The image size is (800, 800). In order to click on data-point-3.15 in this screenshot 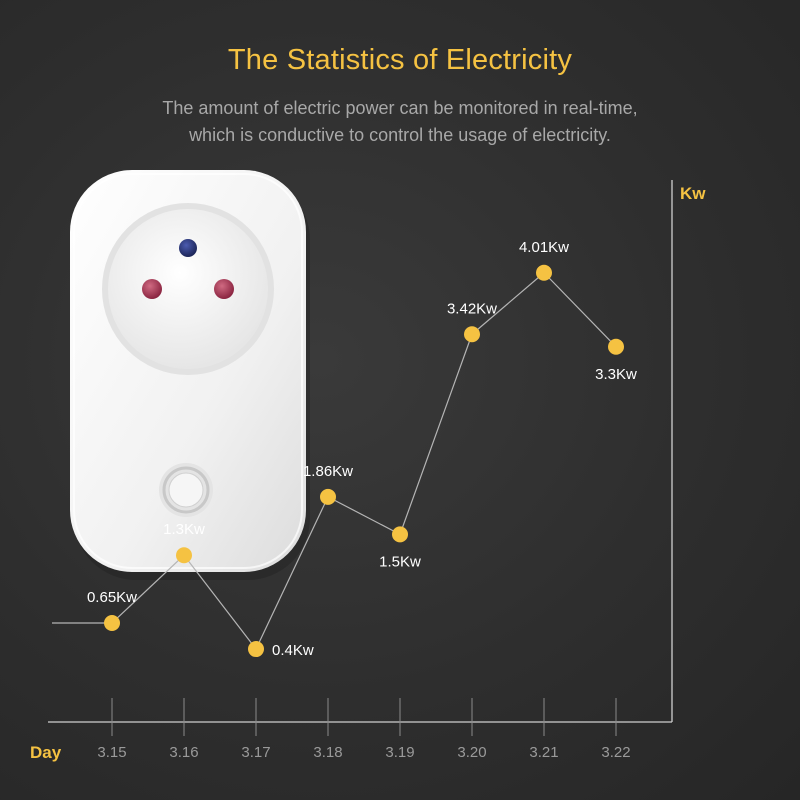, I will do `click(112, 622)`.